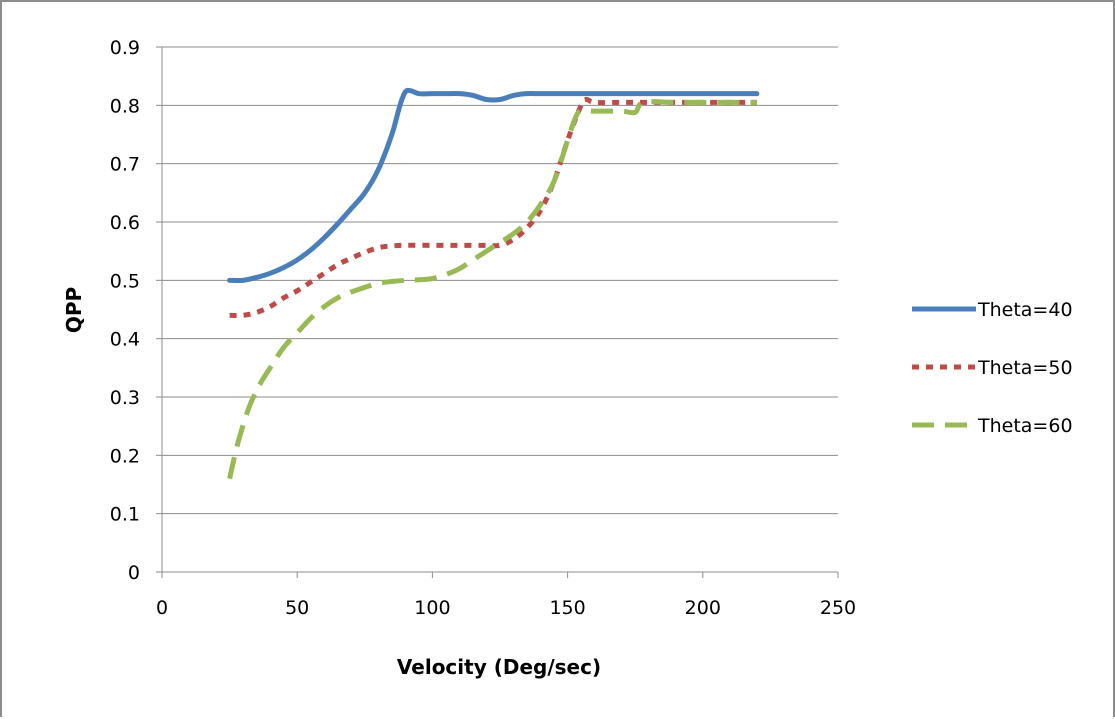 Image resolution: width=1115 pixels, height=719 pixels. I want to click on x-tick-label: 0, so click(162, 608).